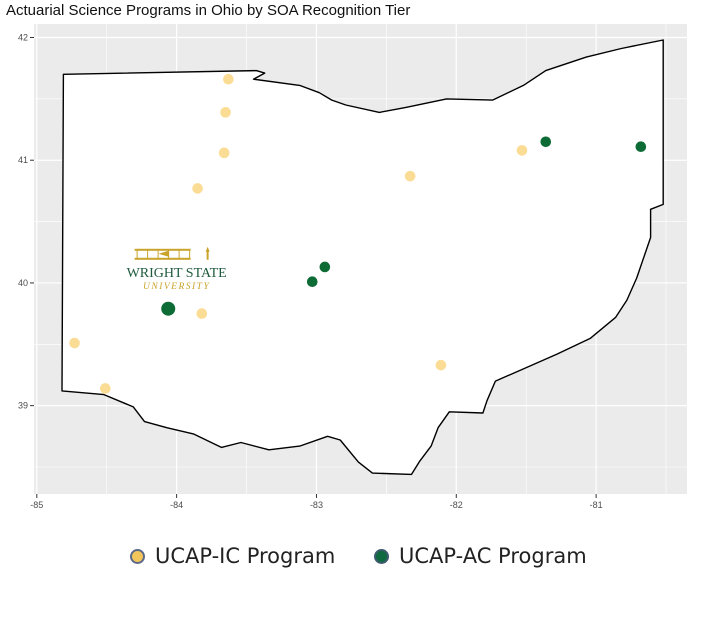 The width and height of the screenshot is (720, 624). Describe the element at coordinates (163, 253) in the screenshot. I see `logo-plane-body` at that location.